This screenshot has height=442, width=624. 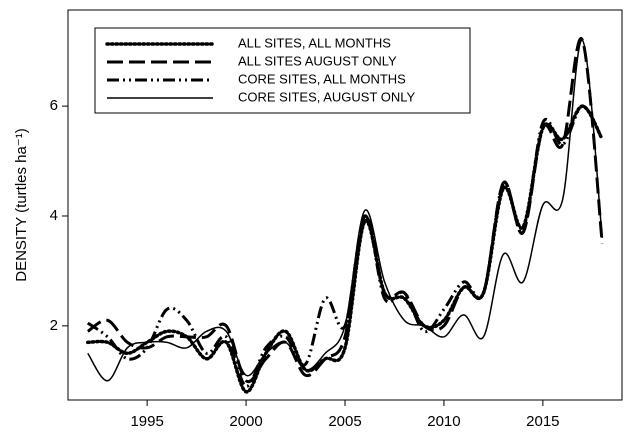 I want to click on legend-label: CORE SITES, ALL MONTHS, so click(x=322, y=78).